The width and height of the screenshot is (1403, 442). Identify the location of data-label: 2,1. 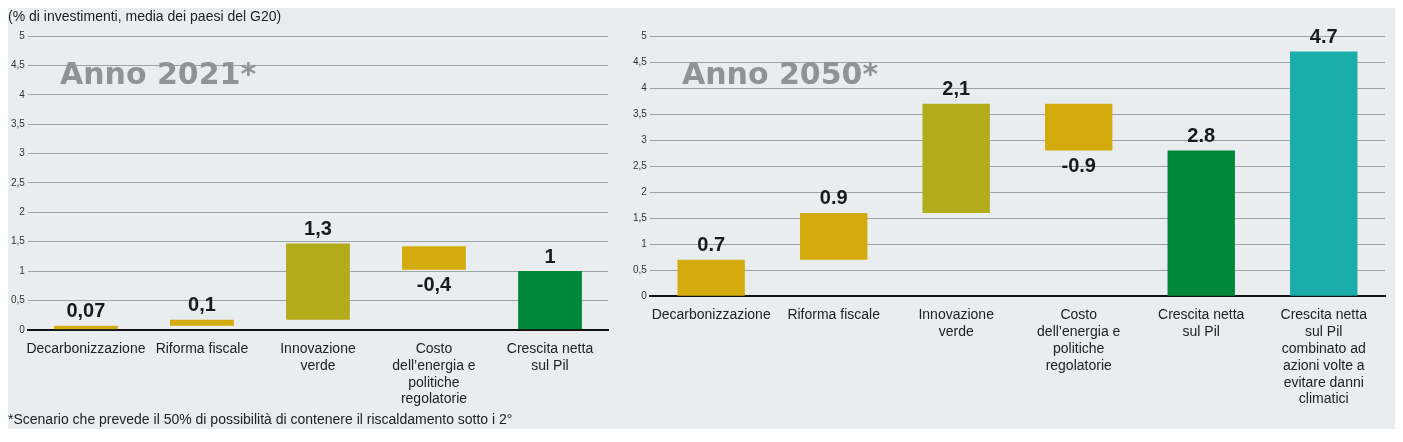
(956, 88).